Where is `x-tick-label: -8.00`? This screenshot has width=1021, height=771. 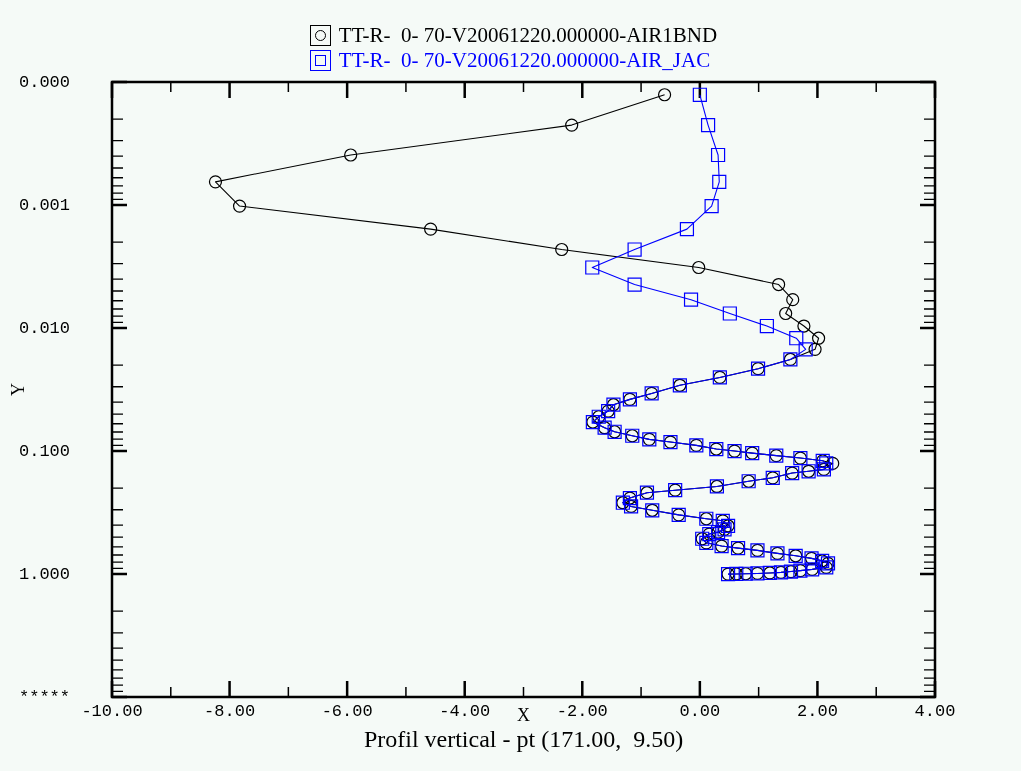 x-tick-label: -8.00 is located at coordinates (230, 711).